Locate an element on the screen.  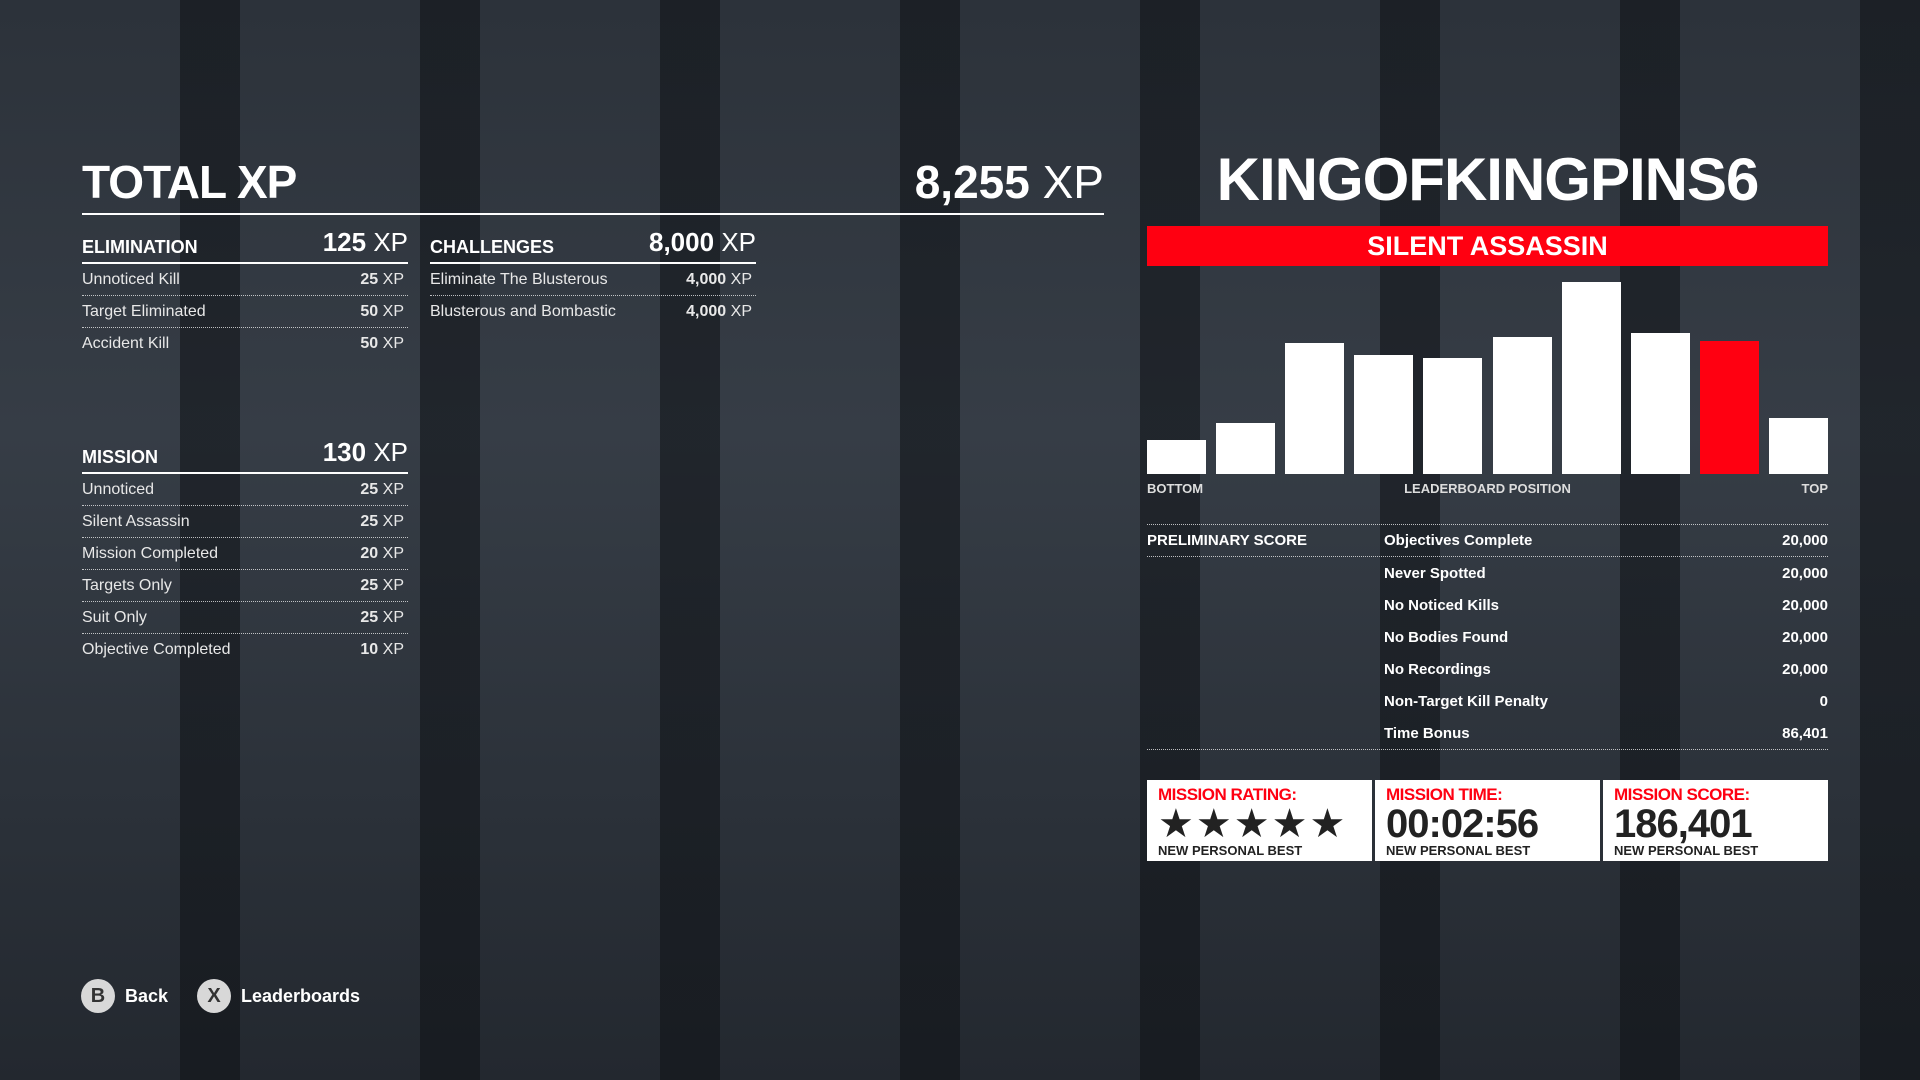
xp-row: Accident Kill 50 XP is located at coordinates (245, 344).